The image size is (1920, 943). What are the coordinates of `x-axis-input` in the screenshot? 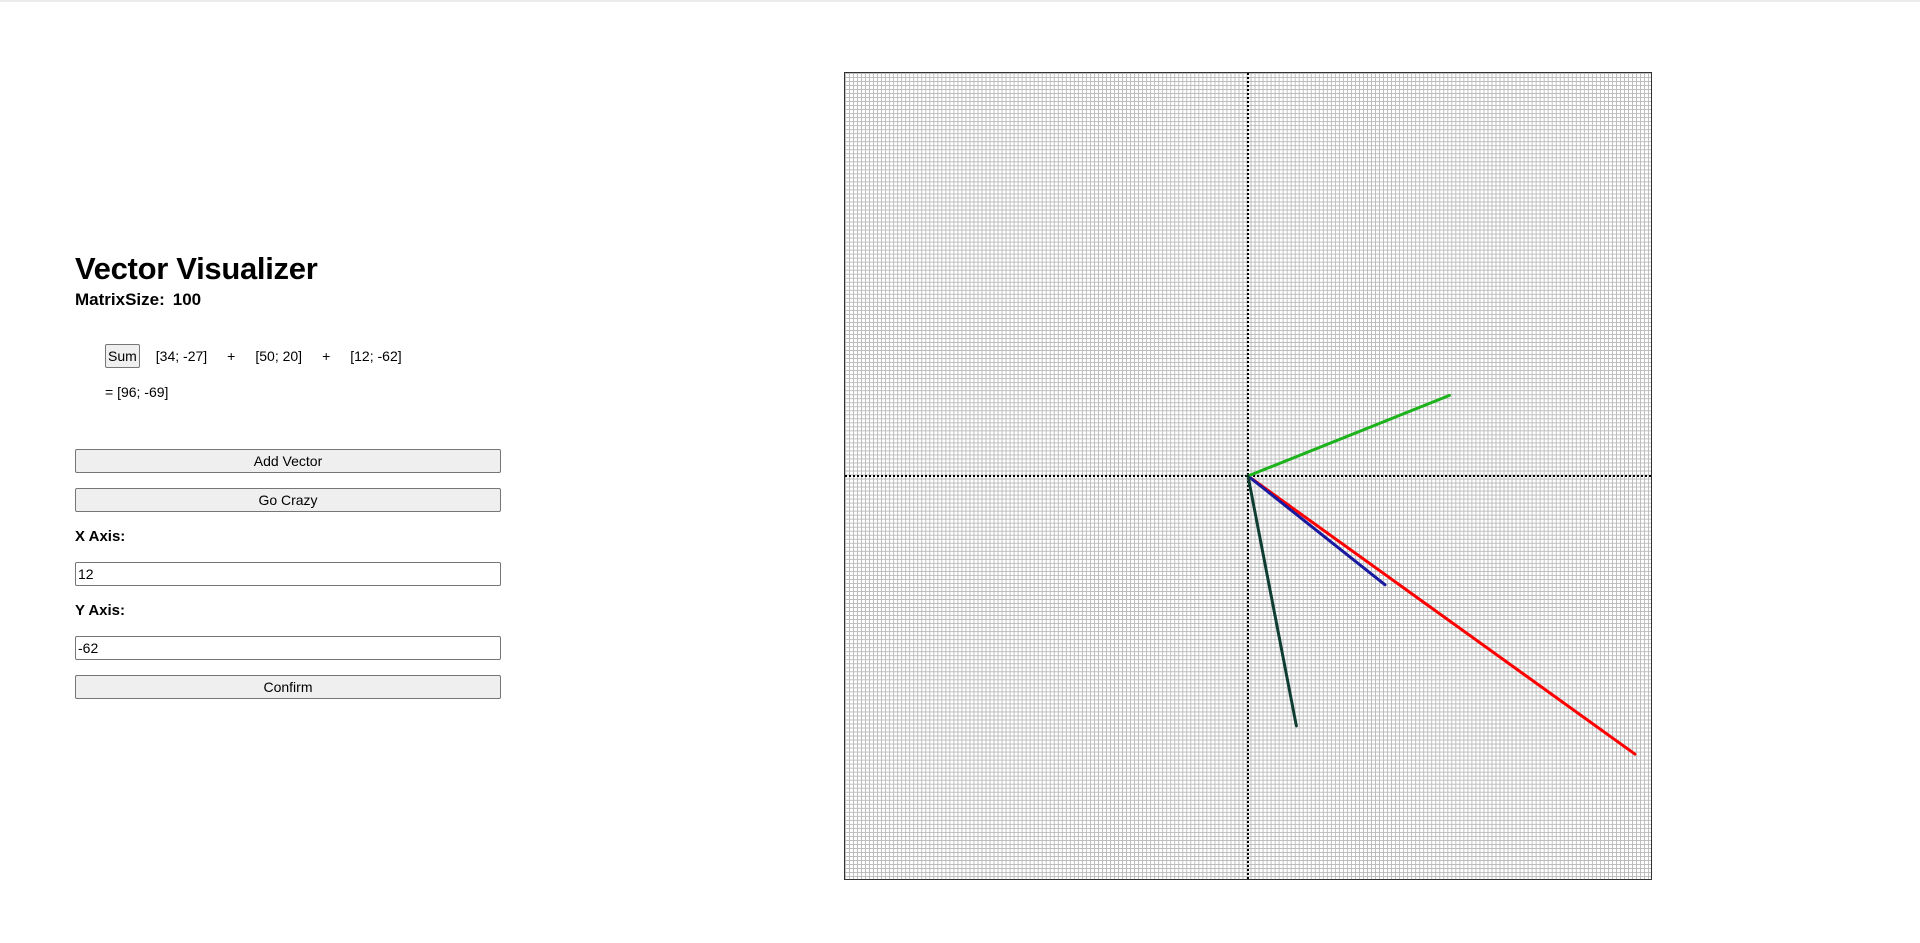 It's located at (288, 574).